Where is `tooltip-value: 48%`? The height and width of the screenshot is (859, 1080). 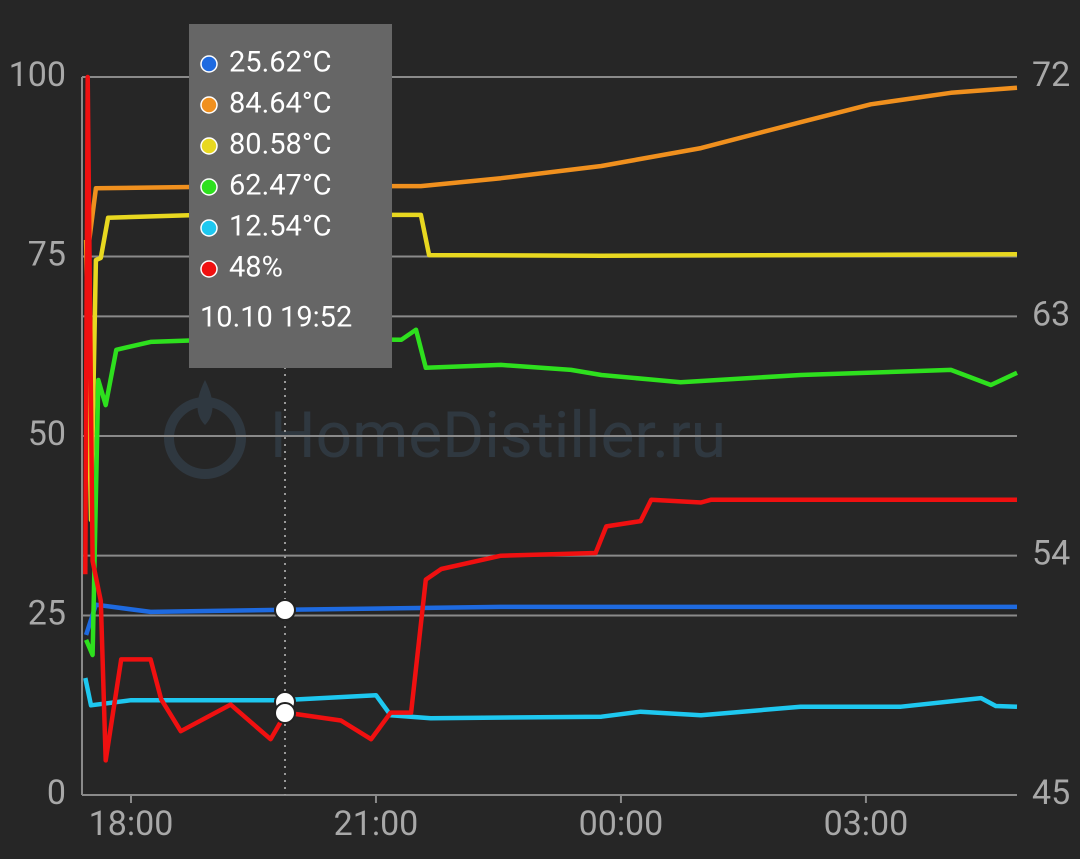
tooltip-value: 48% is located at coordinates (256, 268).